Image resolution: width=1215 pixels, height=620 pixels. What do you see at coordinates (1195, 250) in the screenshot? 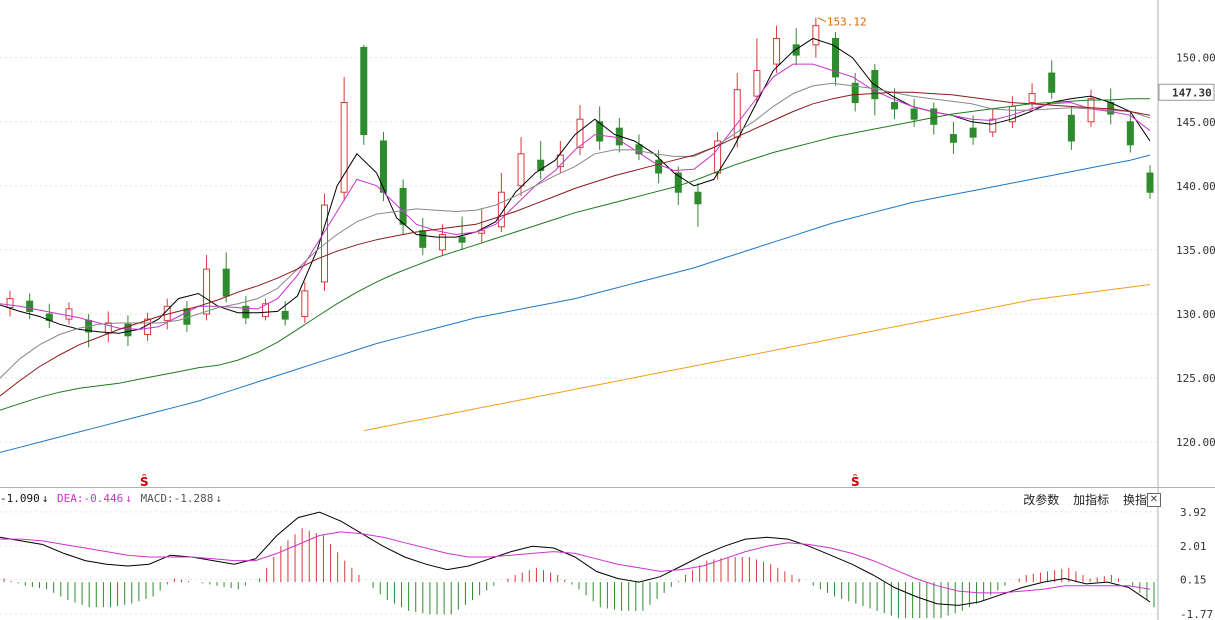
I see `y-tick-label: 135.00` at bounding box center [1195, 250].